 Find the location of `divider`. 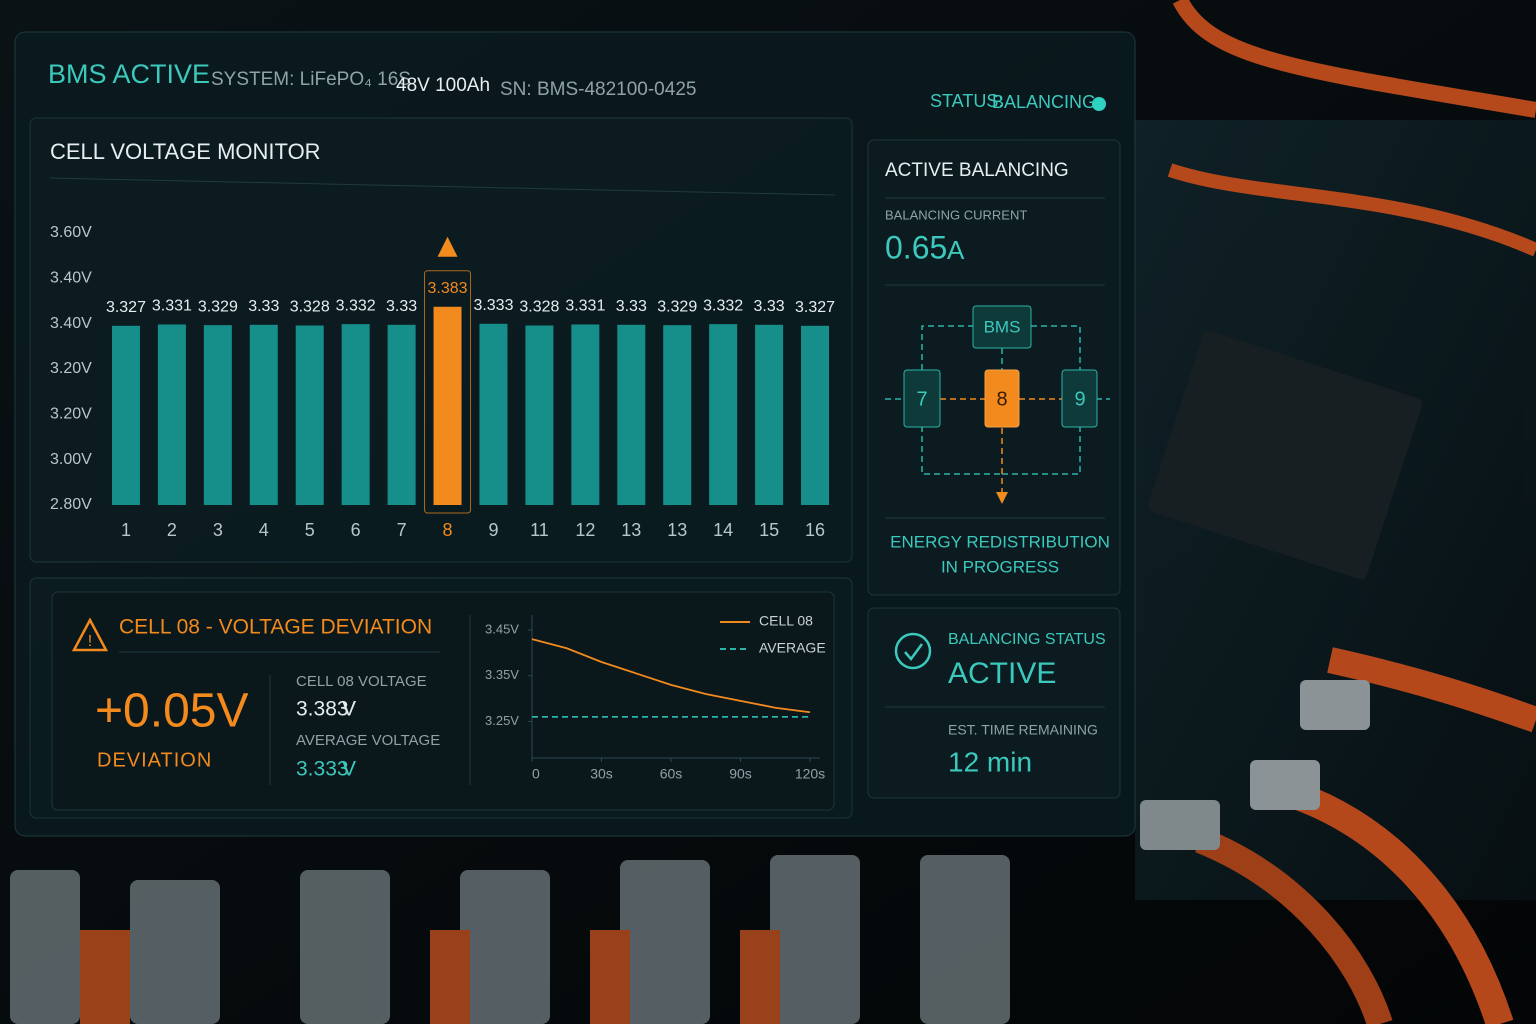

divider is located at coordinates (442, 186).